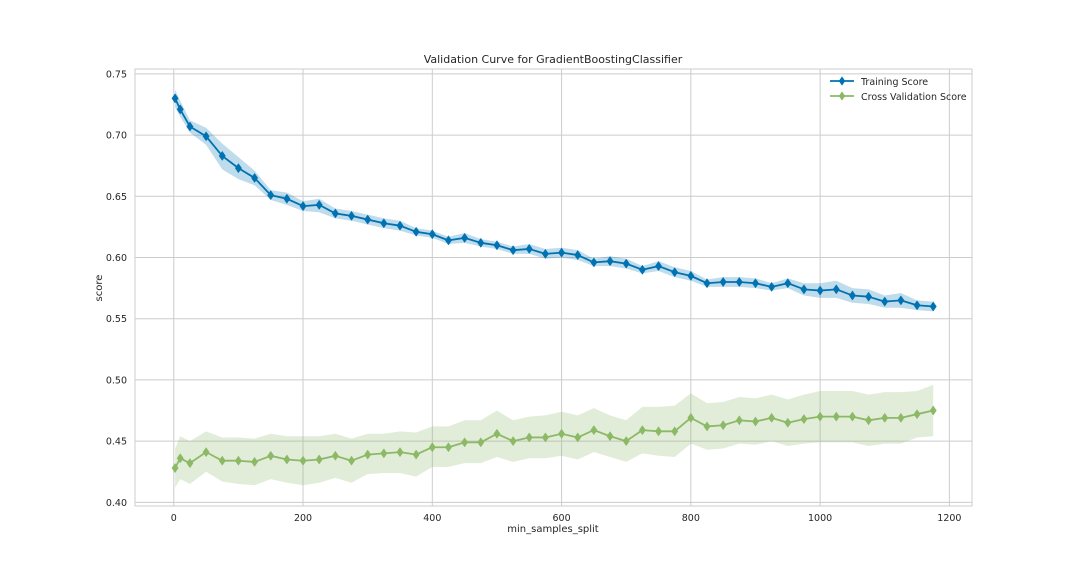  What do you see at coordinates (174, 518) in the screenshot?
I see `x-tick-label: 0` at bounding box center [174, 518].